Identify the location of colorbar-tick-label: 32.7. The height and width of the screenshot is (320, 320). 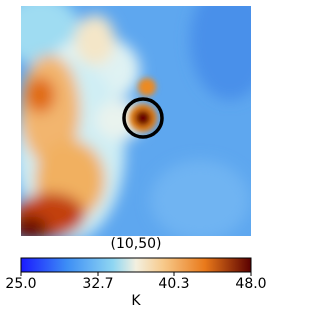
(97, 284).